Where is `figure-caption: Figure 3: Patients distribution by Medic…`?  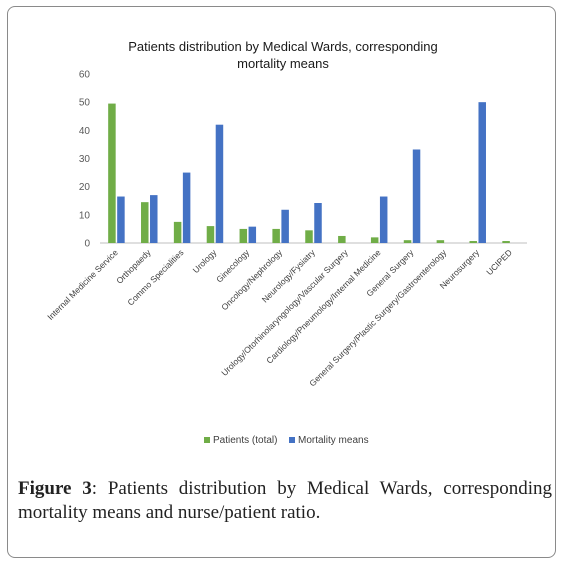 figure-caption: Figure 3: Patients distribution by Medic… is located at coordinates (285, 501).